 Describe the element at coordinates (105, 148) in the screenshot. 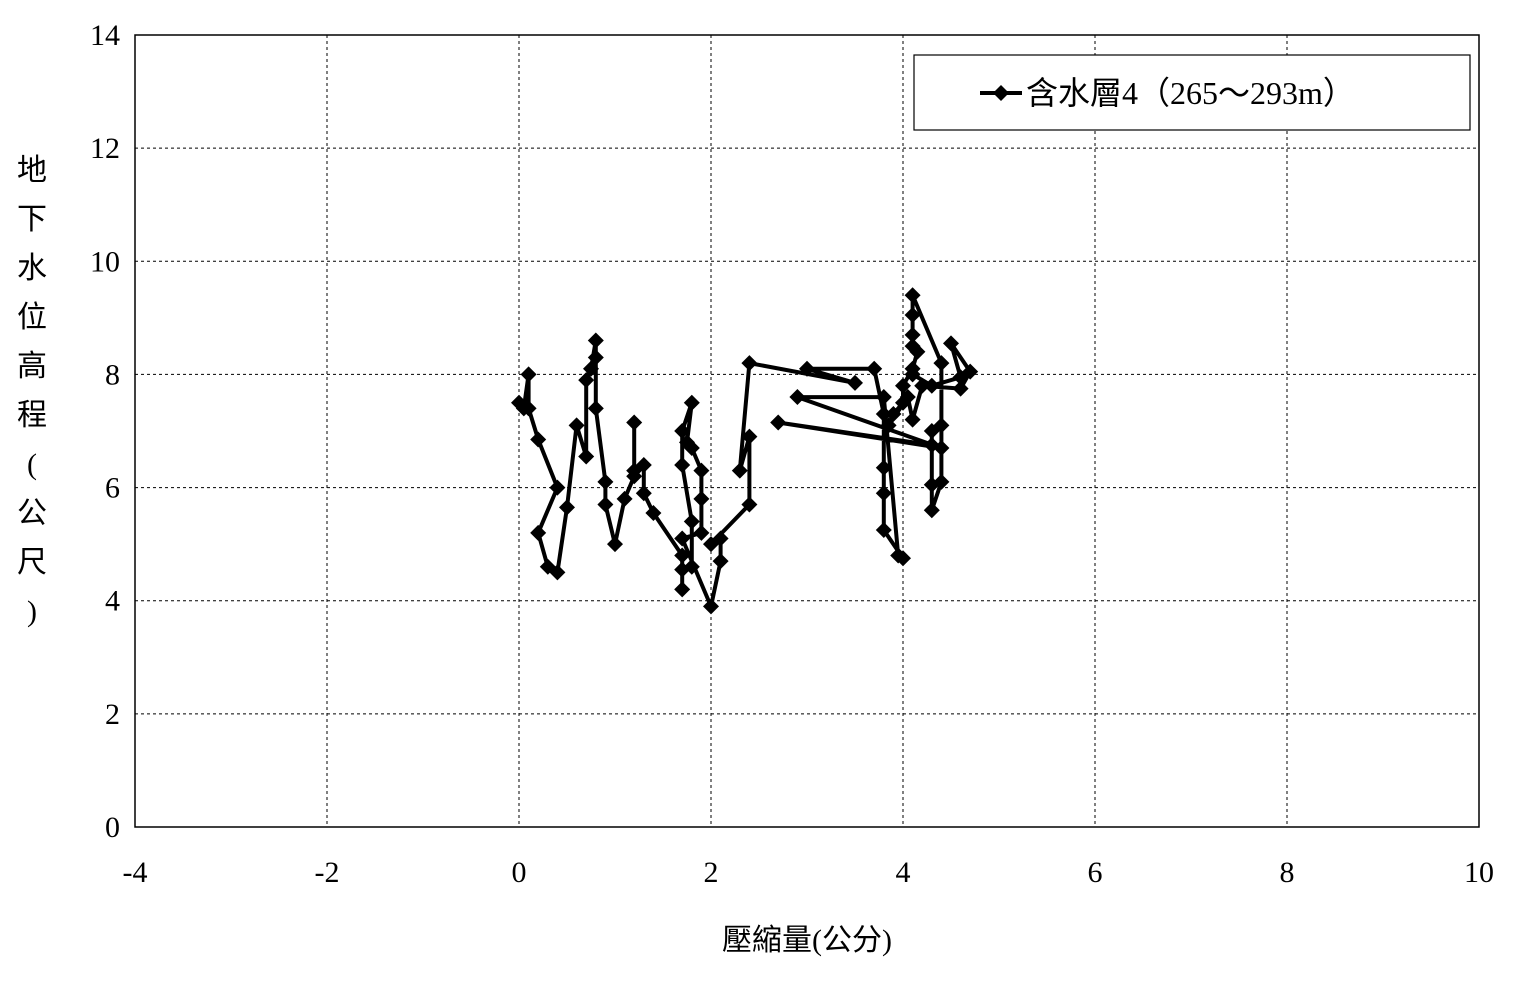

I see `y-tick-label: 12` at that location.